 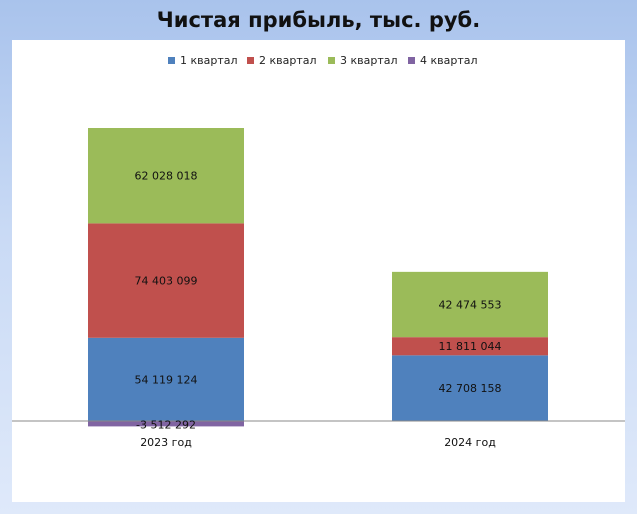 What do you see at coordinates (318, 442) in the screenshot?
I see `category-labels: 2023 год 2024 год` at bounding box center [318, 442].